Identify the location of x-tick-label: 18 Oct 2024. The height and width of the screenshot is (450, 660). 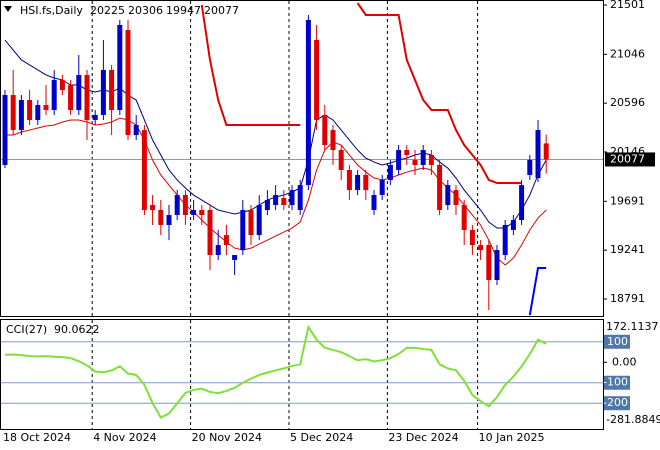
(37, 437).